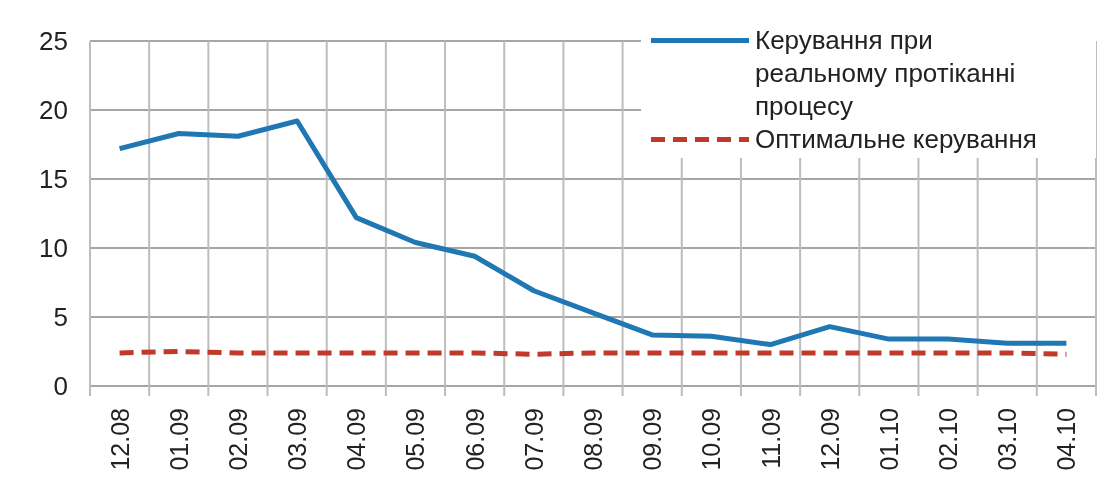  I want to click on x-tick-label: 09.09, so click(652, 439).